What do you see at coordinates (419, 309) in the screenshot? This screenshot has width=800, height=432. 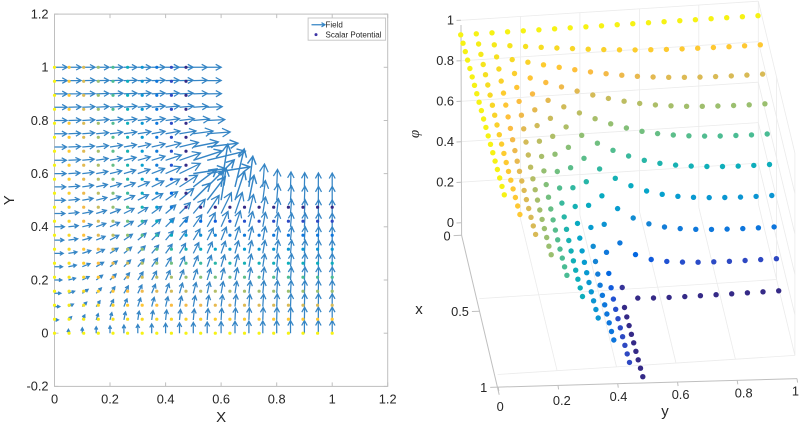 I see `svg-text: x` at bounding box center [419, 309].